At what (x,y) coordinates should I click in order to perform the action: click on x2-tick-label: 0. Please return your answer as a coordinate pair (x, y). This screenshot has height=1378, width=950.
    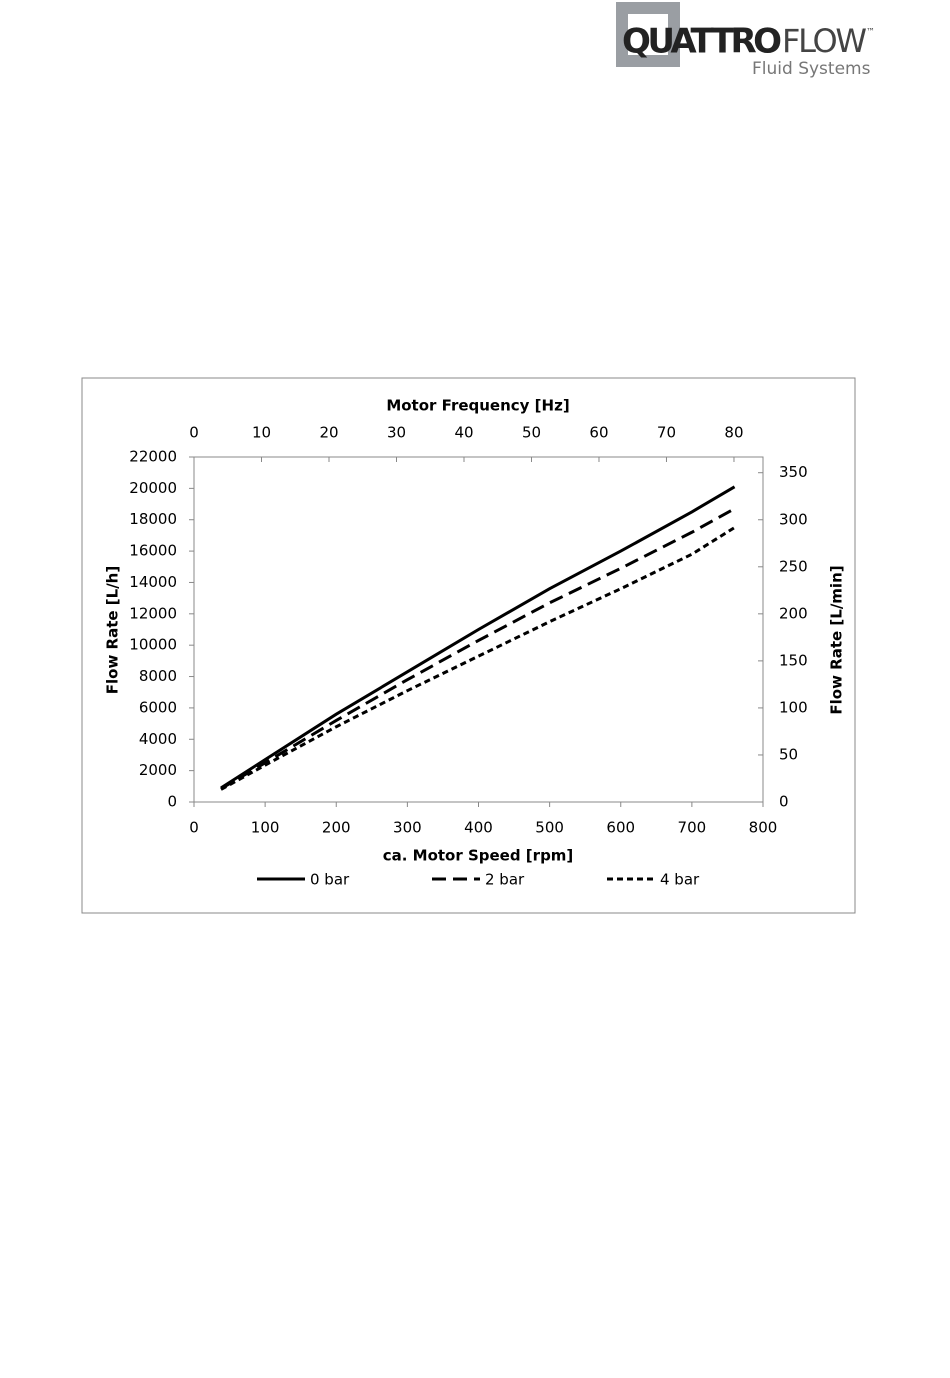
    Looking at the image, I should click on (194, 433).